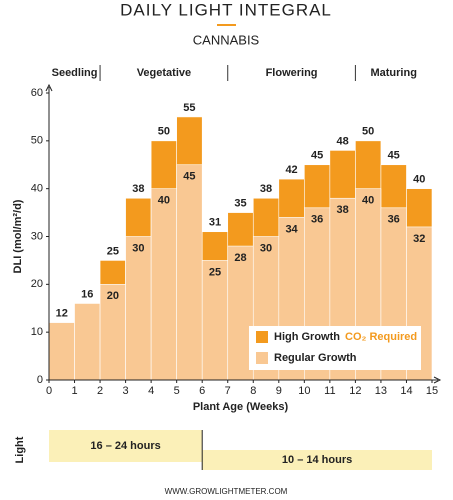  I want to click on chart-subtitle: CANNABIS, so click(226, 39).